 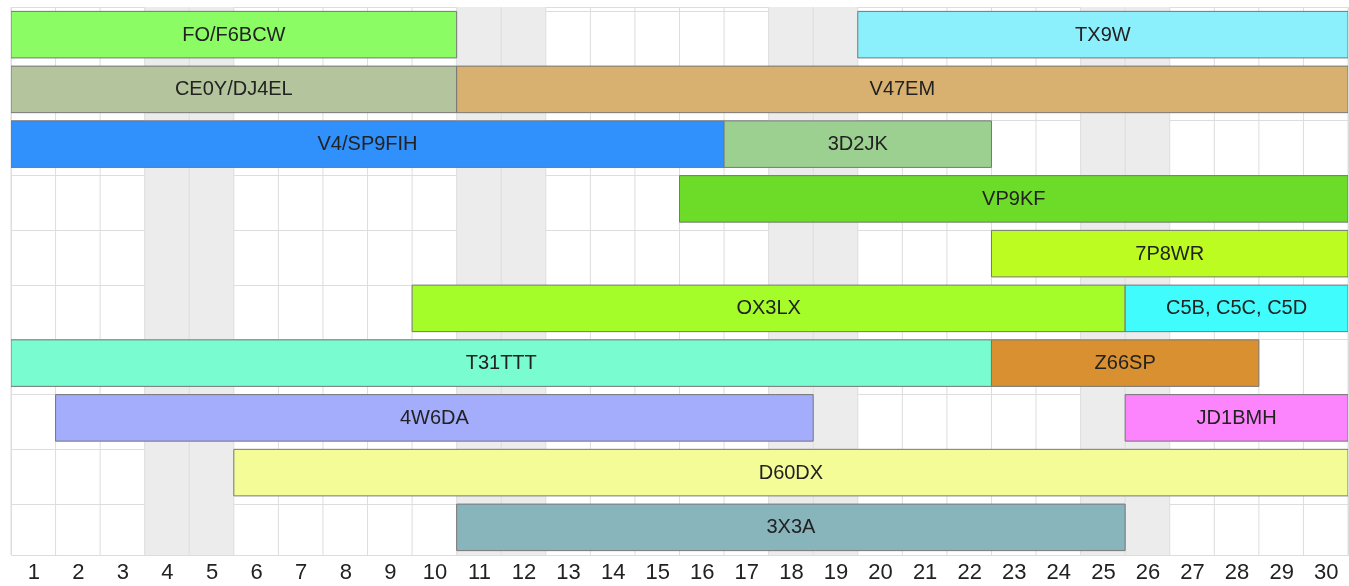 What do you see at coordinates (902, 88) in the screenshot?
I see `series-label: V47EM` at bounding box center [902, 88].